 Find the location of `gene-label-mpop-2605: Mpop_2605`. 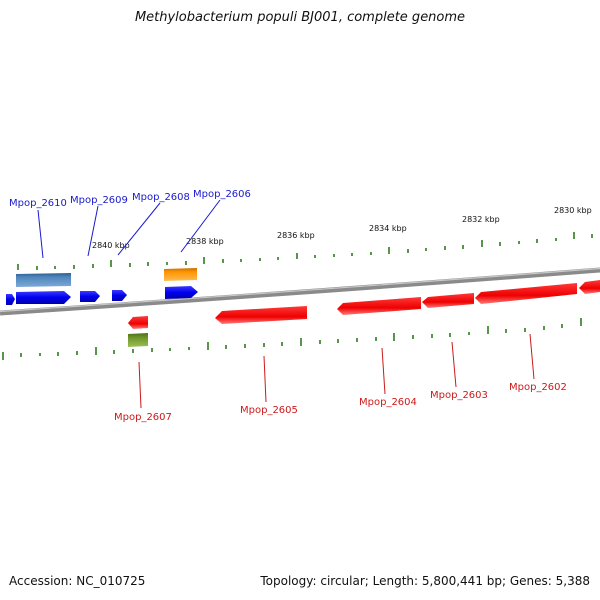

gene-label-mpop-2605: Mpop_2605 is located at coordinates (269, 410).